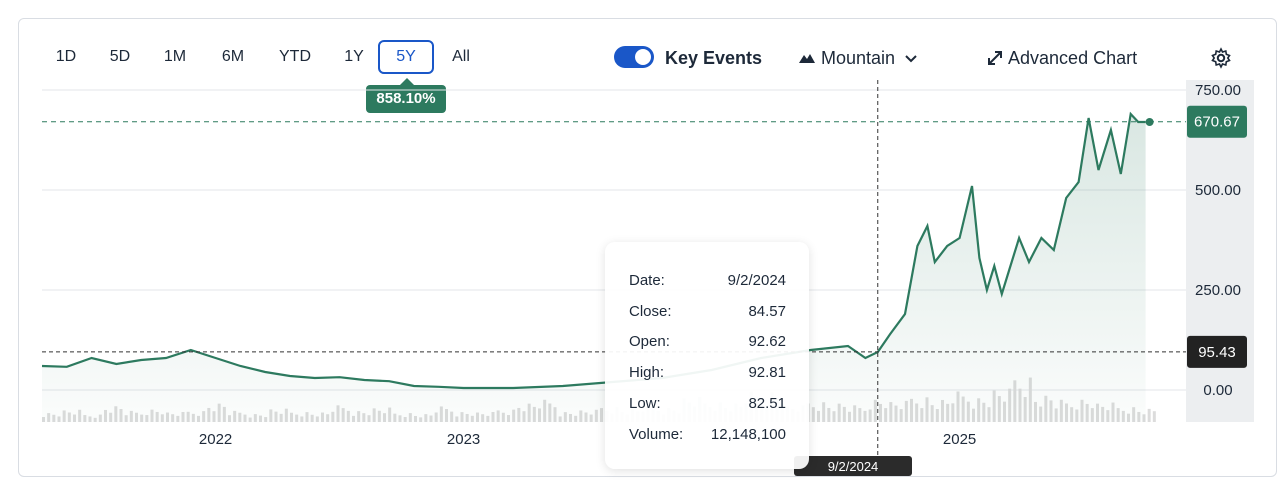 The height and width of the screenshot is (484, 1280). I want to click on chart-type-label: Mountain, so click(858, 58).